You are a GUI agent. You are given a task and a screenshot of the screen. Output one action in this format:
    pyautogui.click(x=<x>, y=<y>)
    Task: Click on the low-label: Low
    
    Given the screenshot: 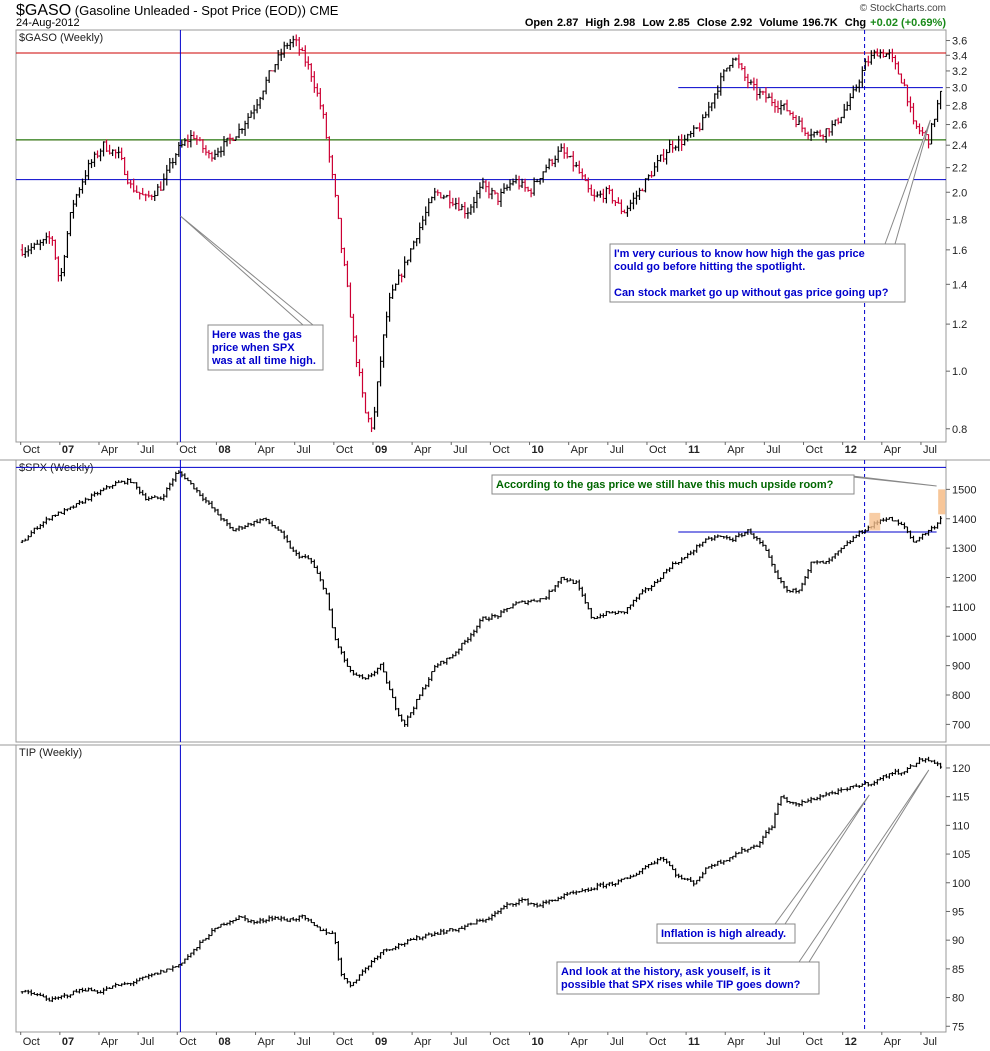 What is the action you would take?
    pyautogui.click(x=653, y=23)
    